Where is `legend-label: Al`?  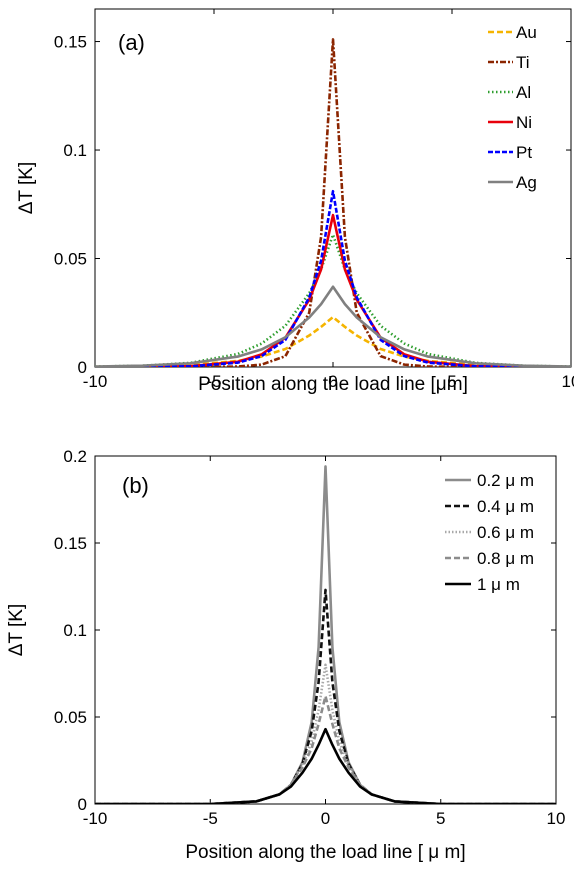
legend-label: Al is located at coordinates (523, 92).